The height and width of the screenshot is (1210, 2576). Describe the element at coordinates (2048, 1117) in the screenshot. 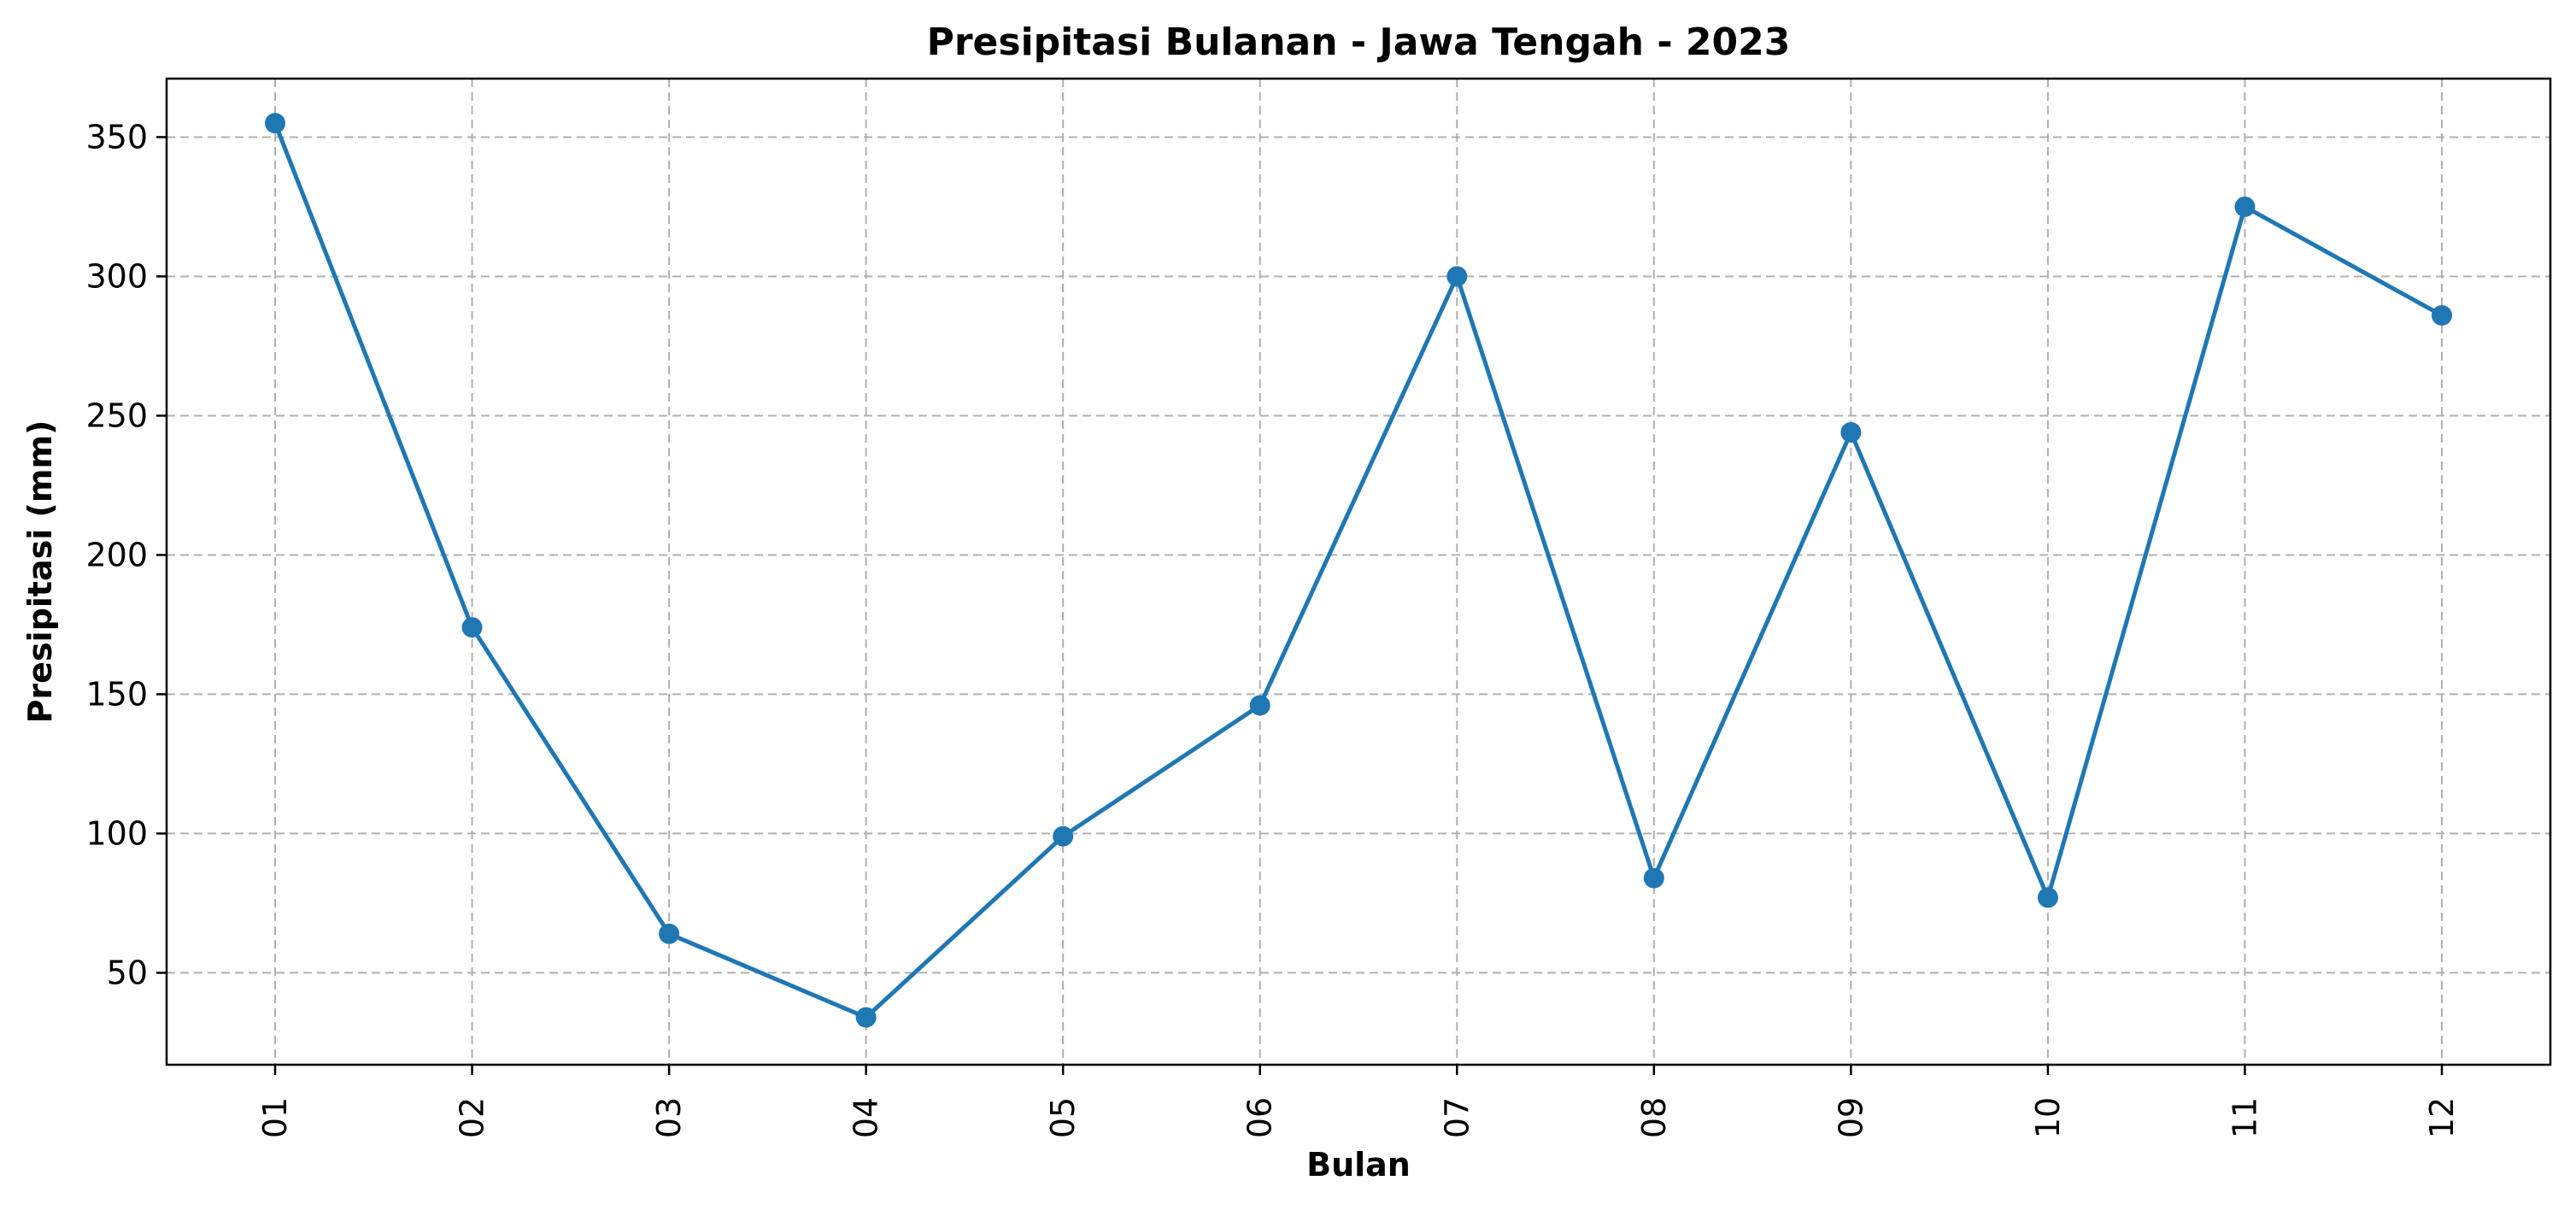

I see `x-tick-label: 10` at that location.